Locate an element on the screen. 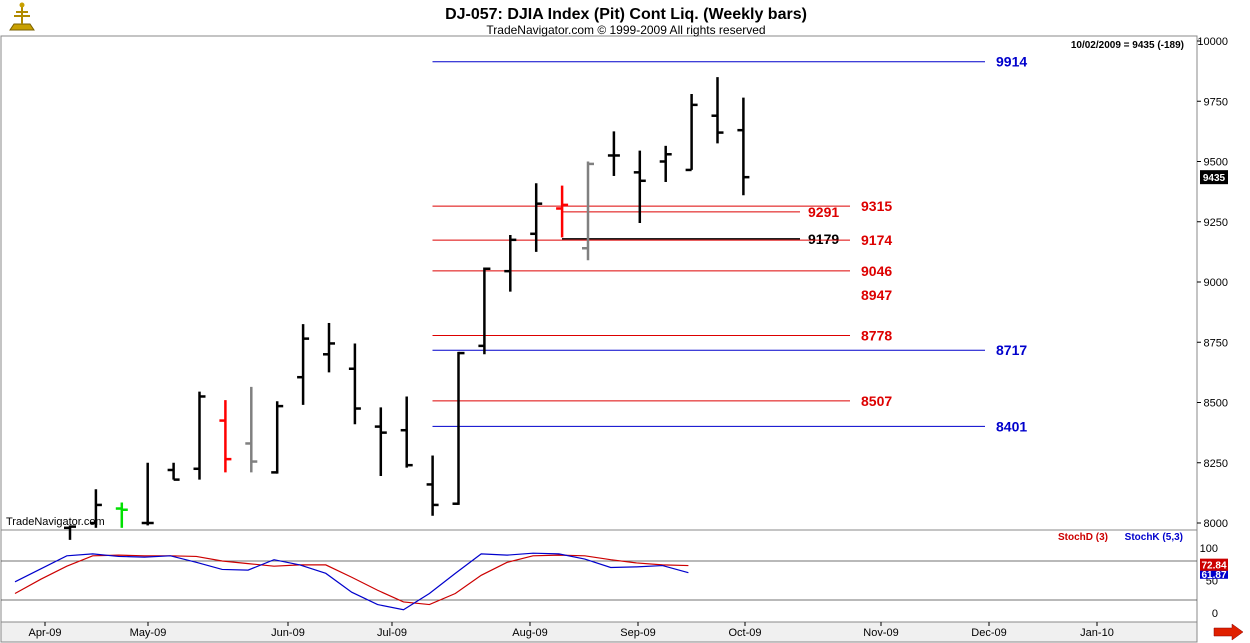 The image size is (1250, 643). date-axis-label: Sep-09 is located at coordinates (637, 633).